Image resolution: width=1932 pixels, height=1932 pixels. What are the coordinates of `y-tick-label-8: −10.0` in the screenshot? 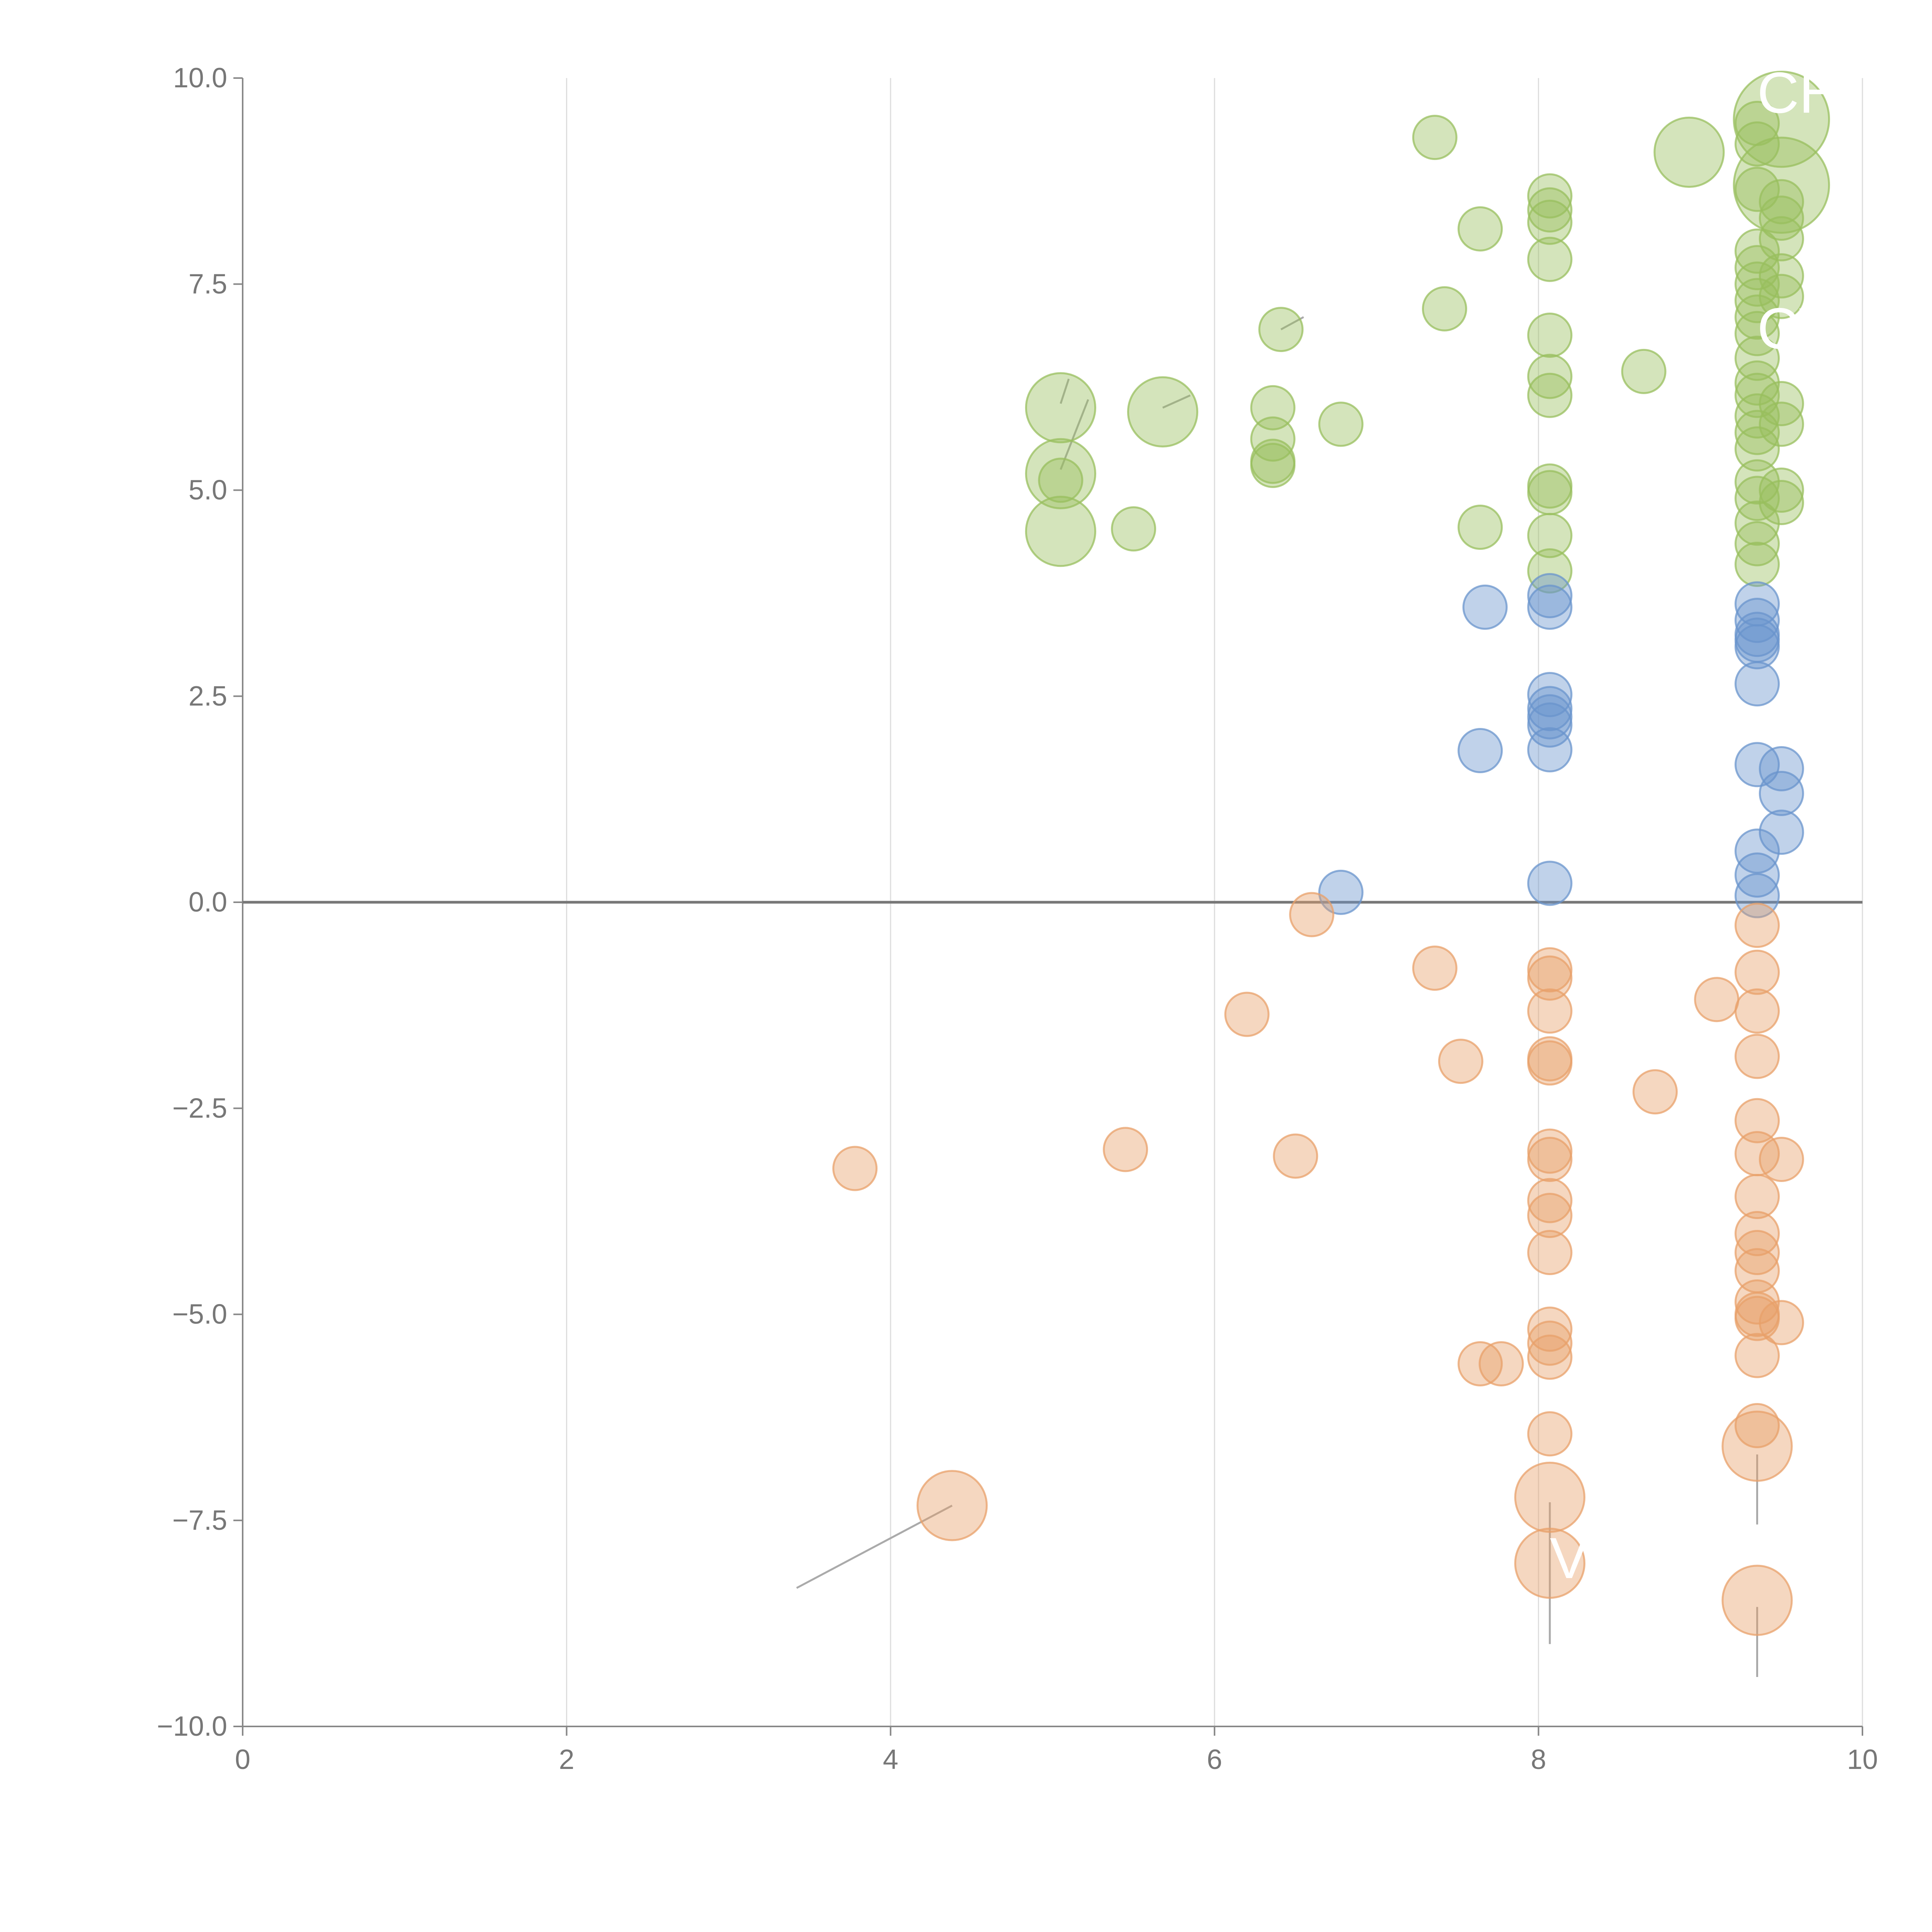 It's located at (192, 1727).